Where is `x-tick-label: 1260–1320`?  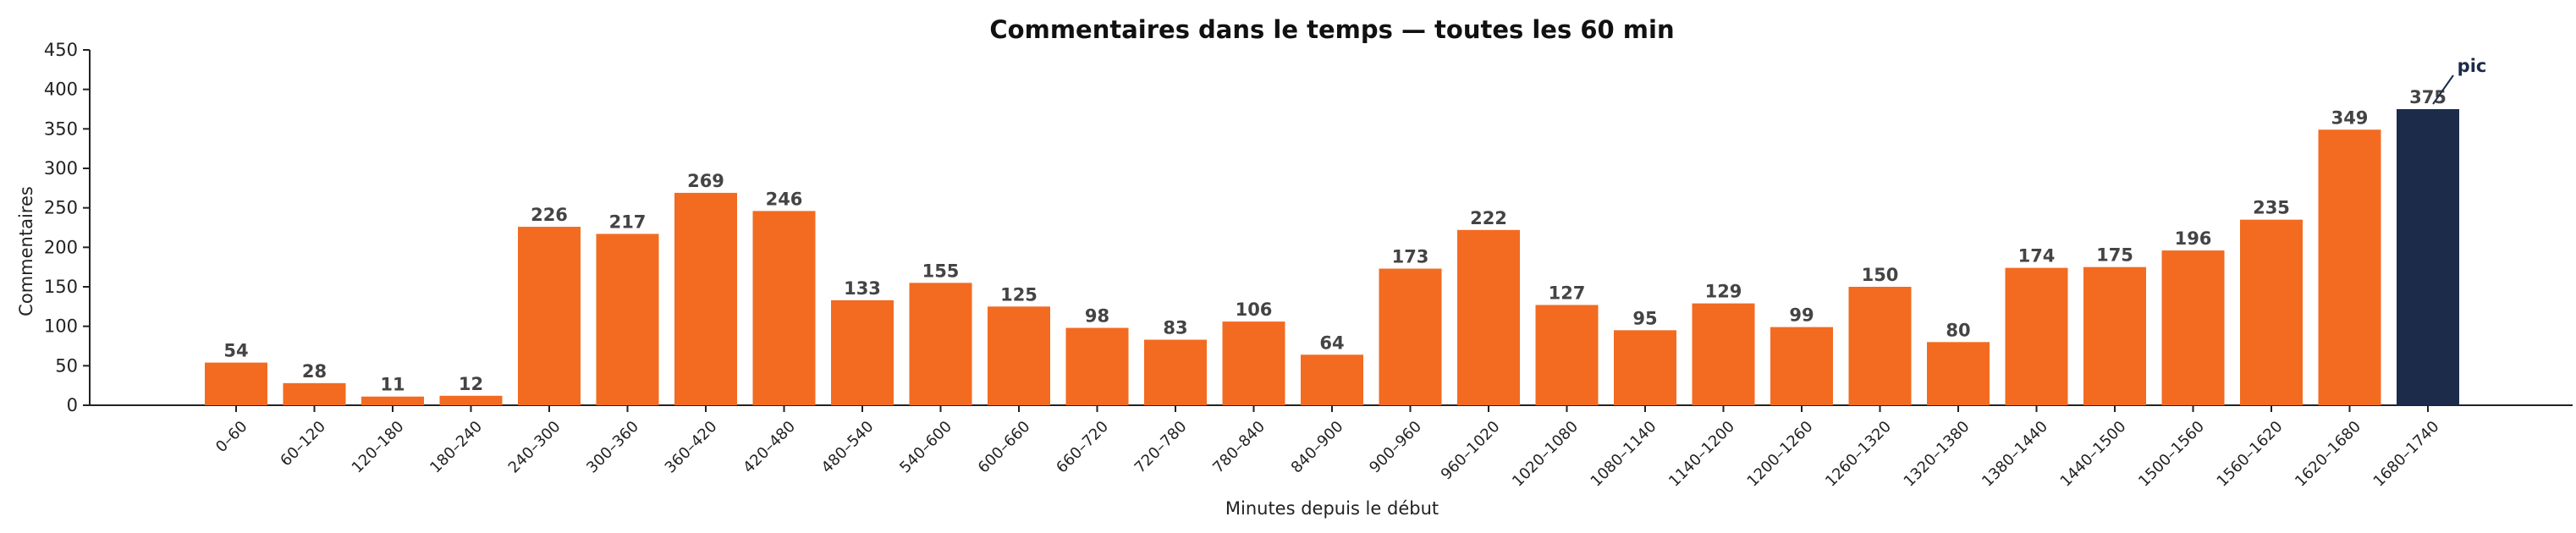 x-tick-label: 1260–1320 is located at coordinates (1858, 454).